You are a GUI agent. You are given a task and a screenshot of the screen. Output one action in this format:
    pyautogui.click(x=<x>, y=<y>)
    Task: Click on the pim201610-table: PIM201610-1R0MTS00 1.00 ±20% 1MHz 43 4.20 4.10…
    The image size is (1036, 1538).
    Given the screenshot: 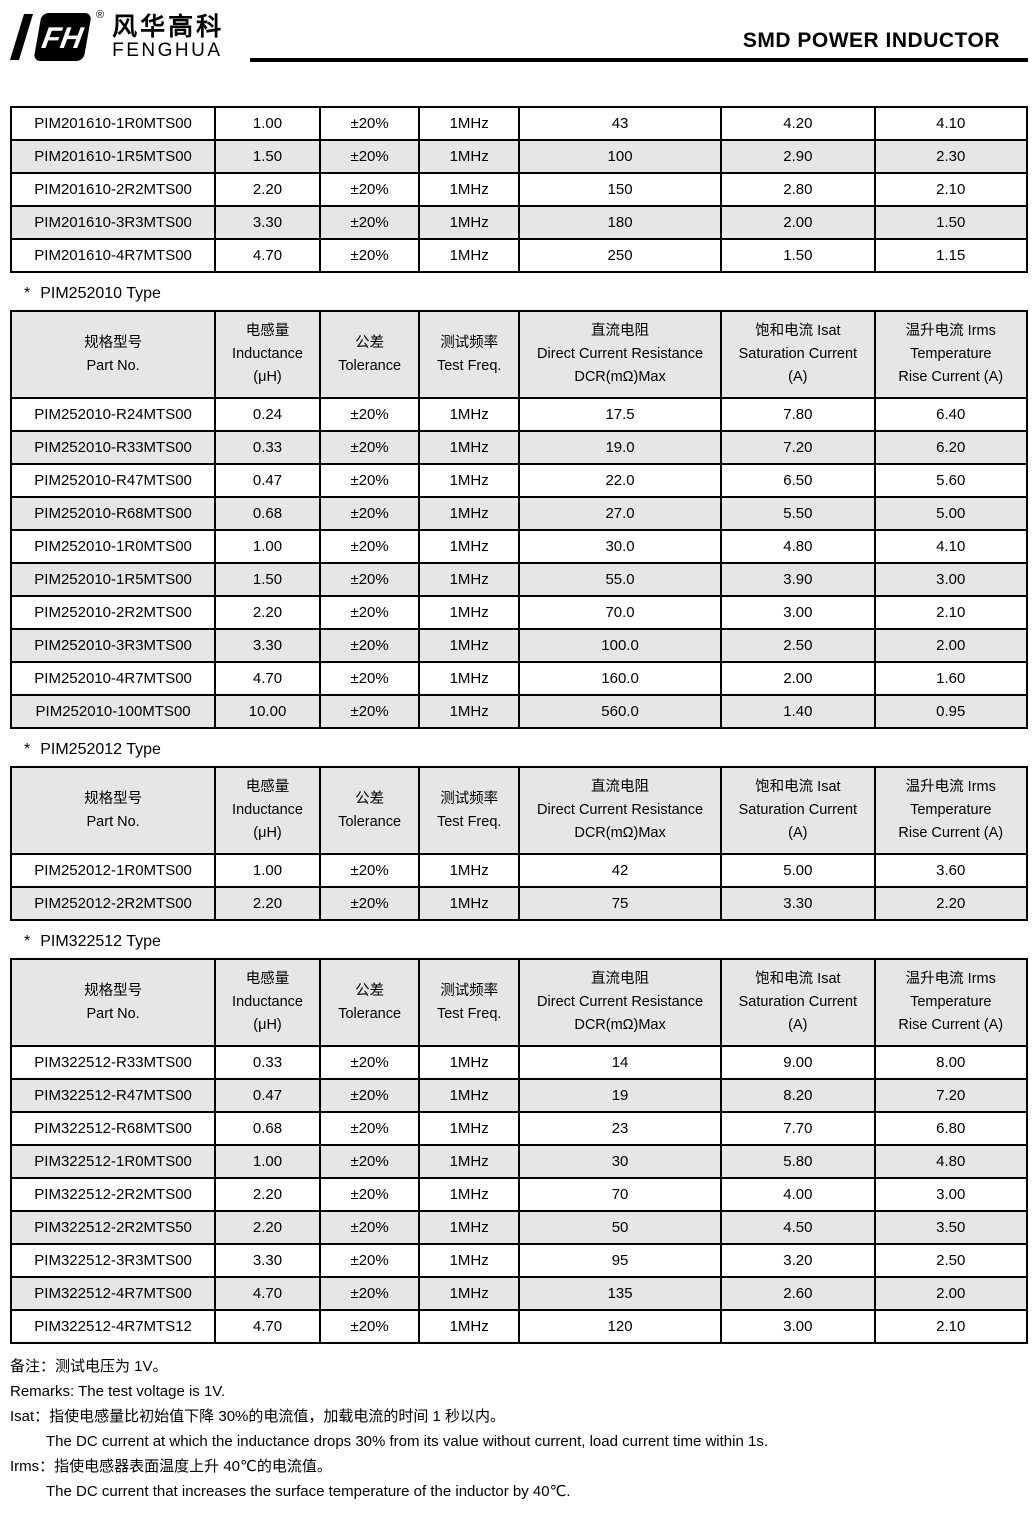 What is the action you would take?
    pyautogui.click(x=519, y=189)
    